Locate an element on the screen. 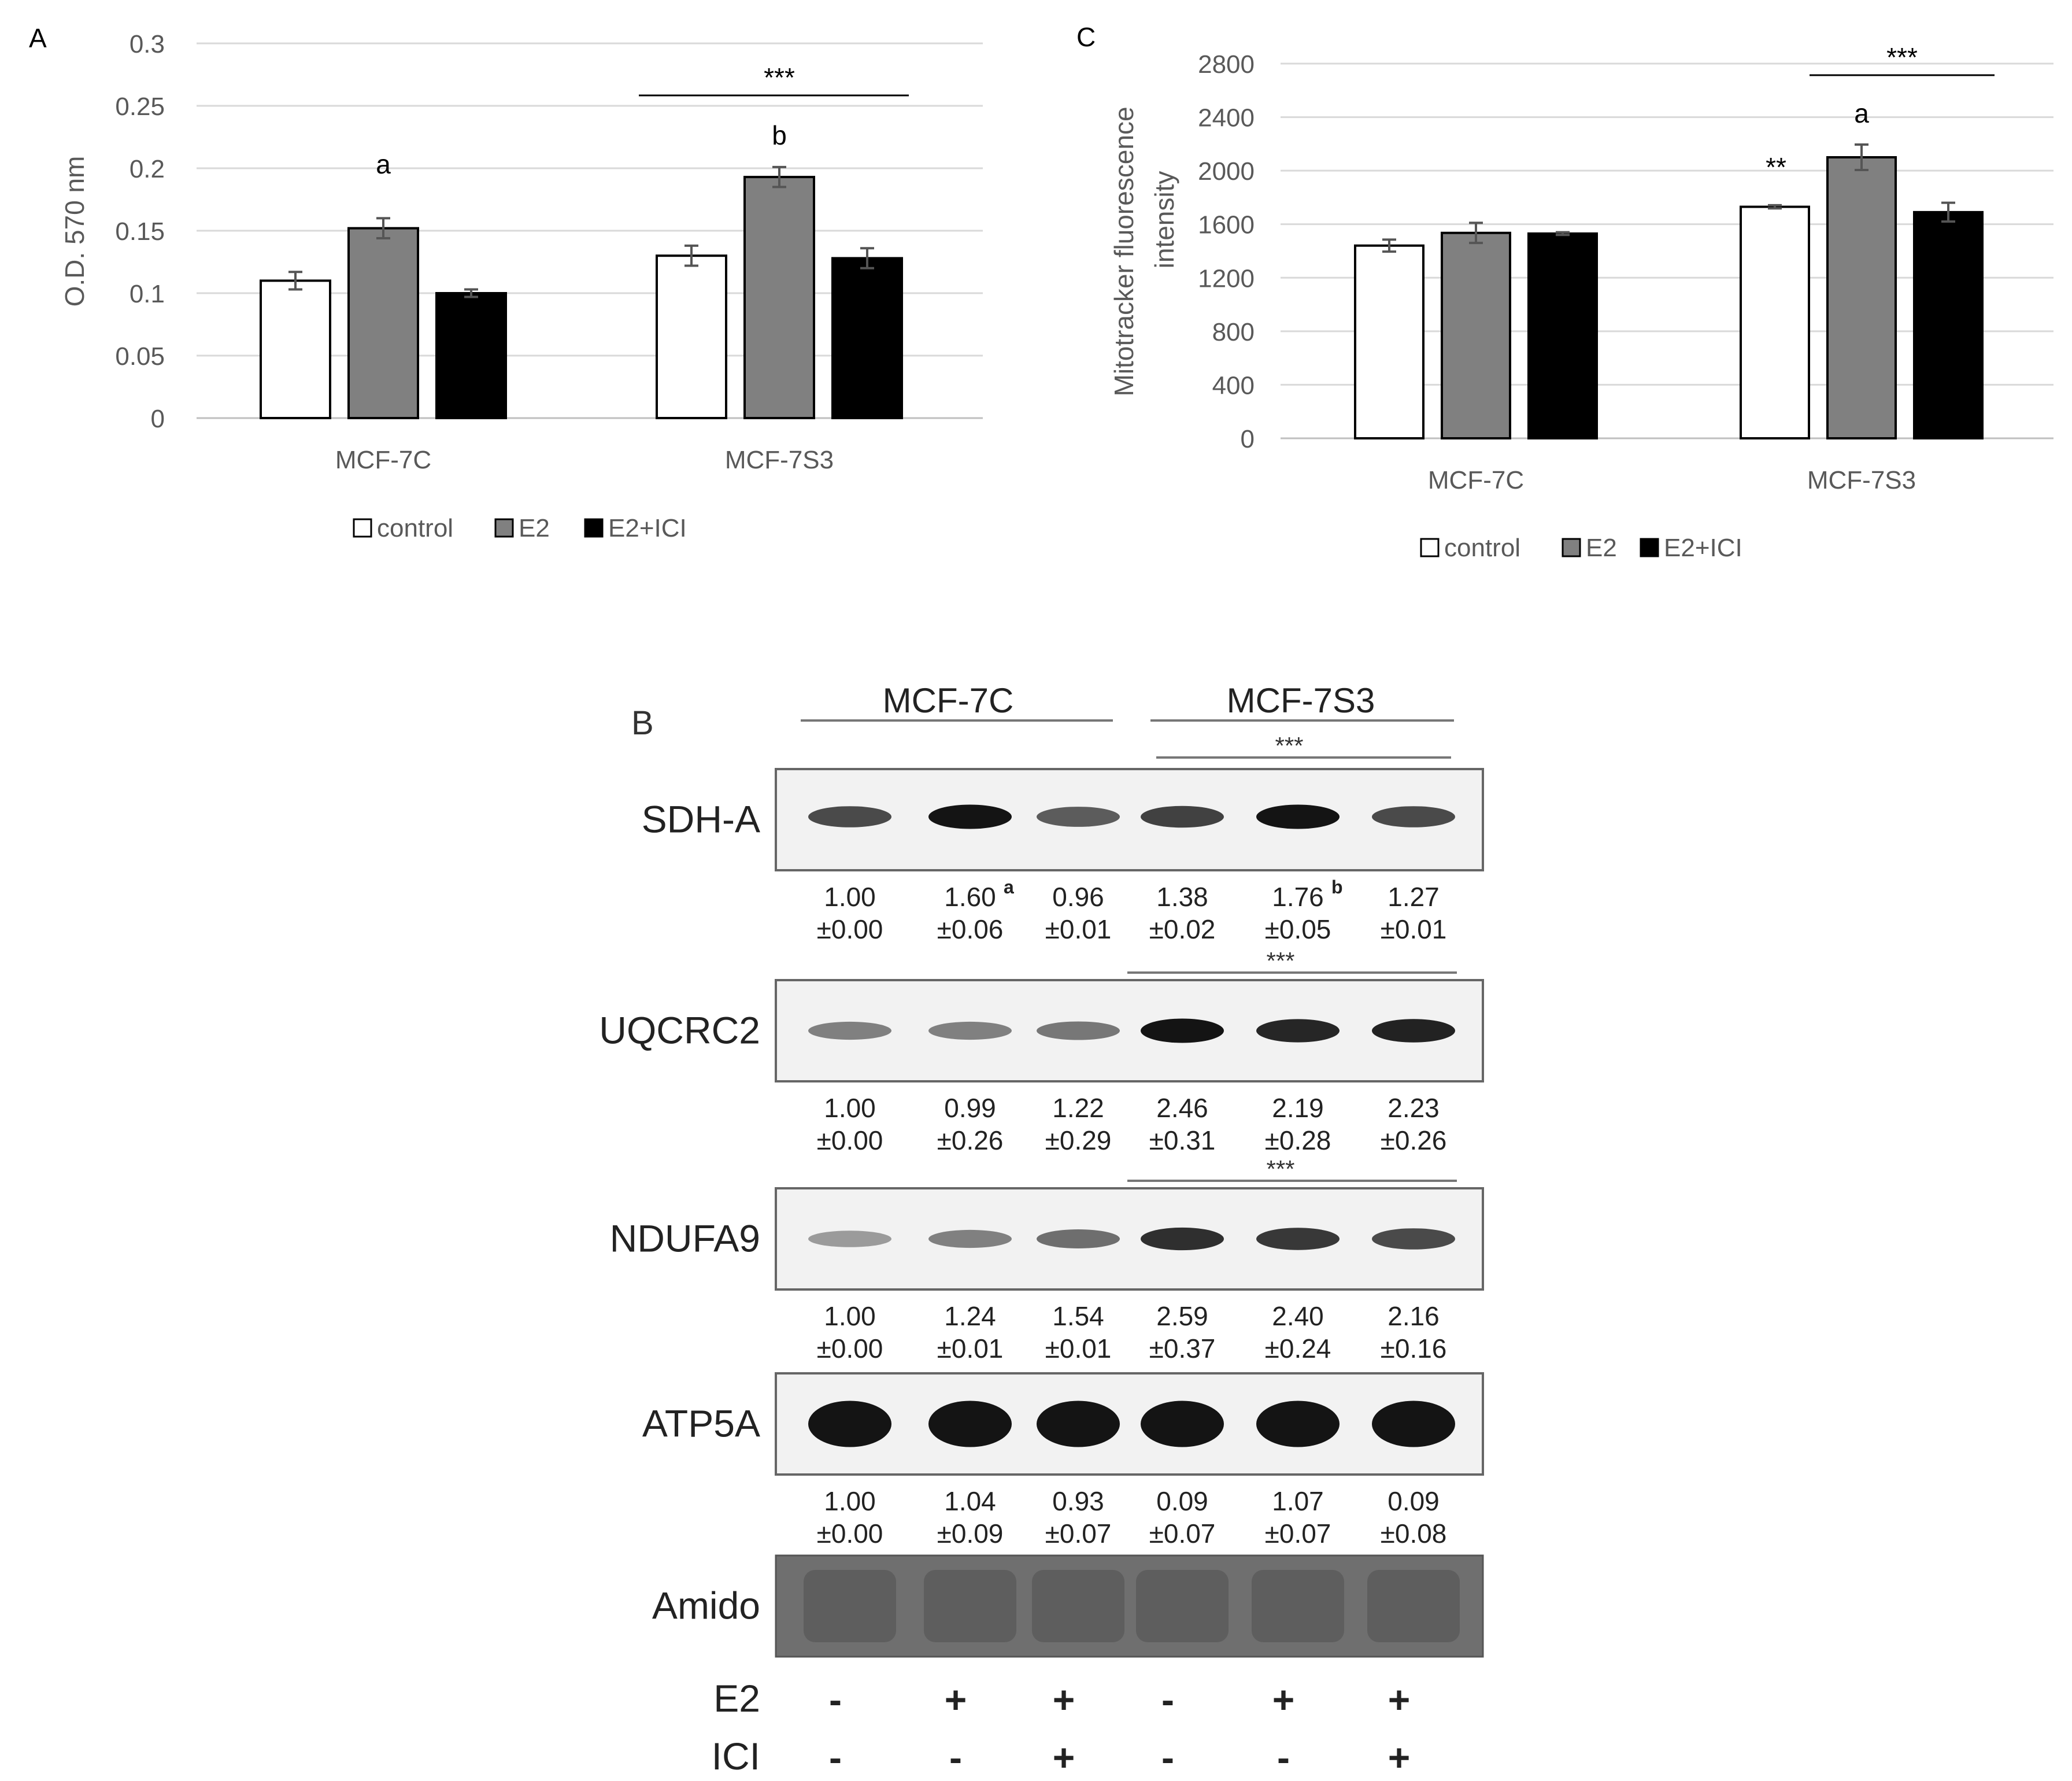 Image resolution: width=2072 pixels, height=1781 pixels. blot-quant-sd: ±0.09 is located at coordinates (970, 1533).